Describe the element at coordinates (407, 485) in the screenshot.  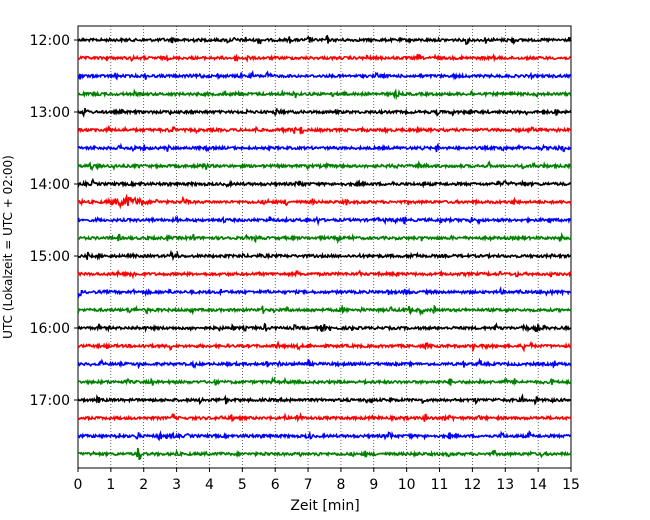
I see `x-tick-label-10: 10` at that location.